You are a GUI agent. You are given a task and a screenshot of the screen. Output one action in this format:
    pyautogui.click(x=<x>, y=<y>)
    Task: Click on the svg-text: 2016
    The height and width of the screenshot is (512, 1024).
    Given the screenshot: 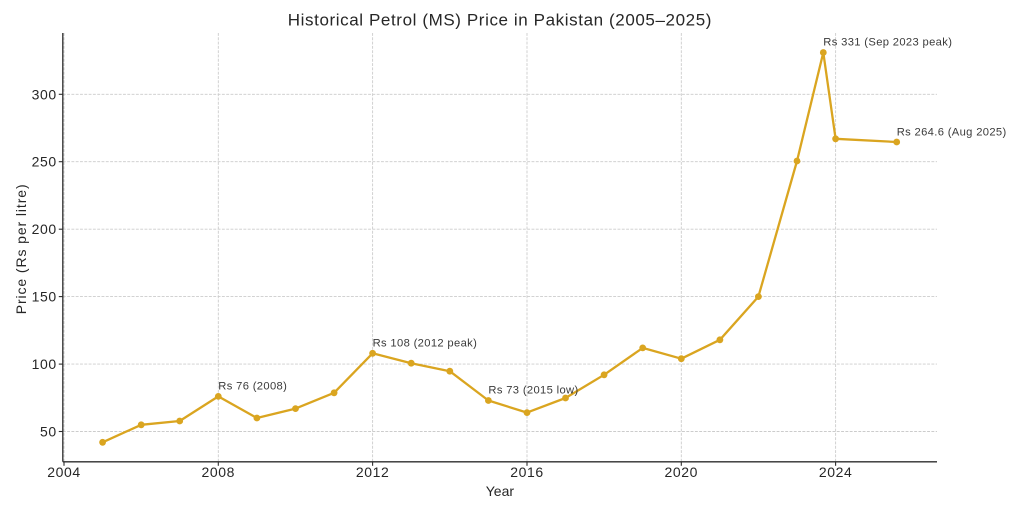 What is the action you would take?
    pyautogui.click(x=527, y=472)
    